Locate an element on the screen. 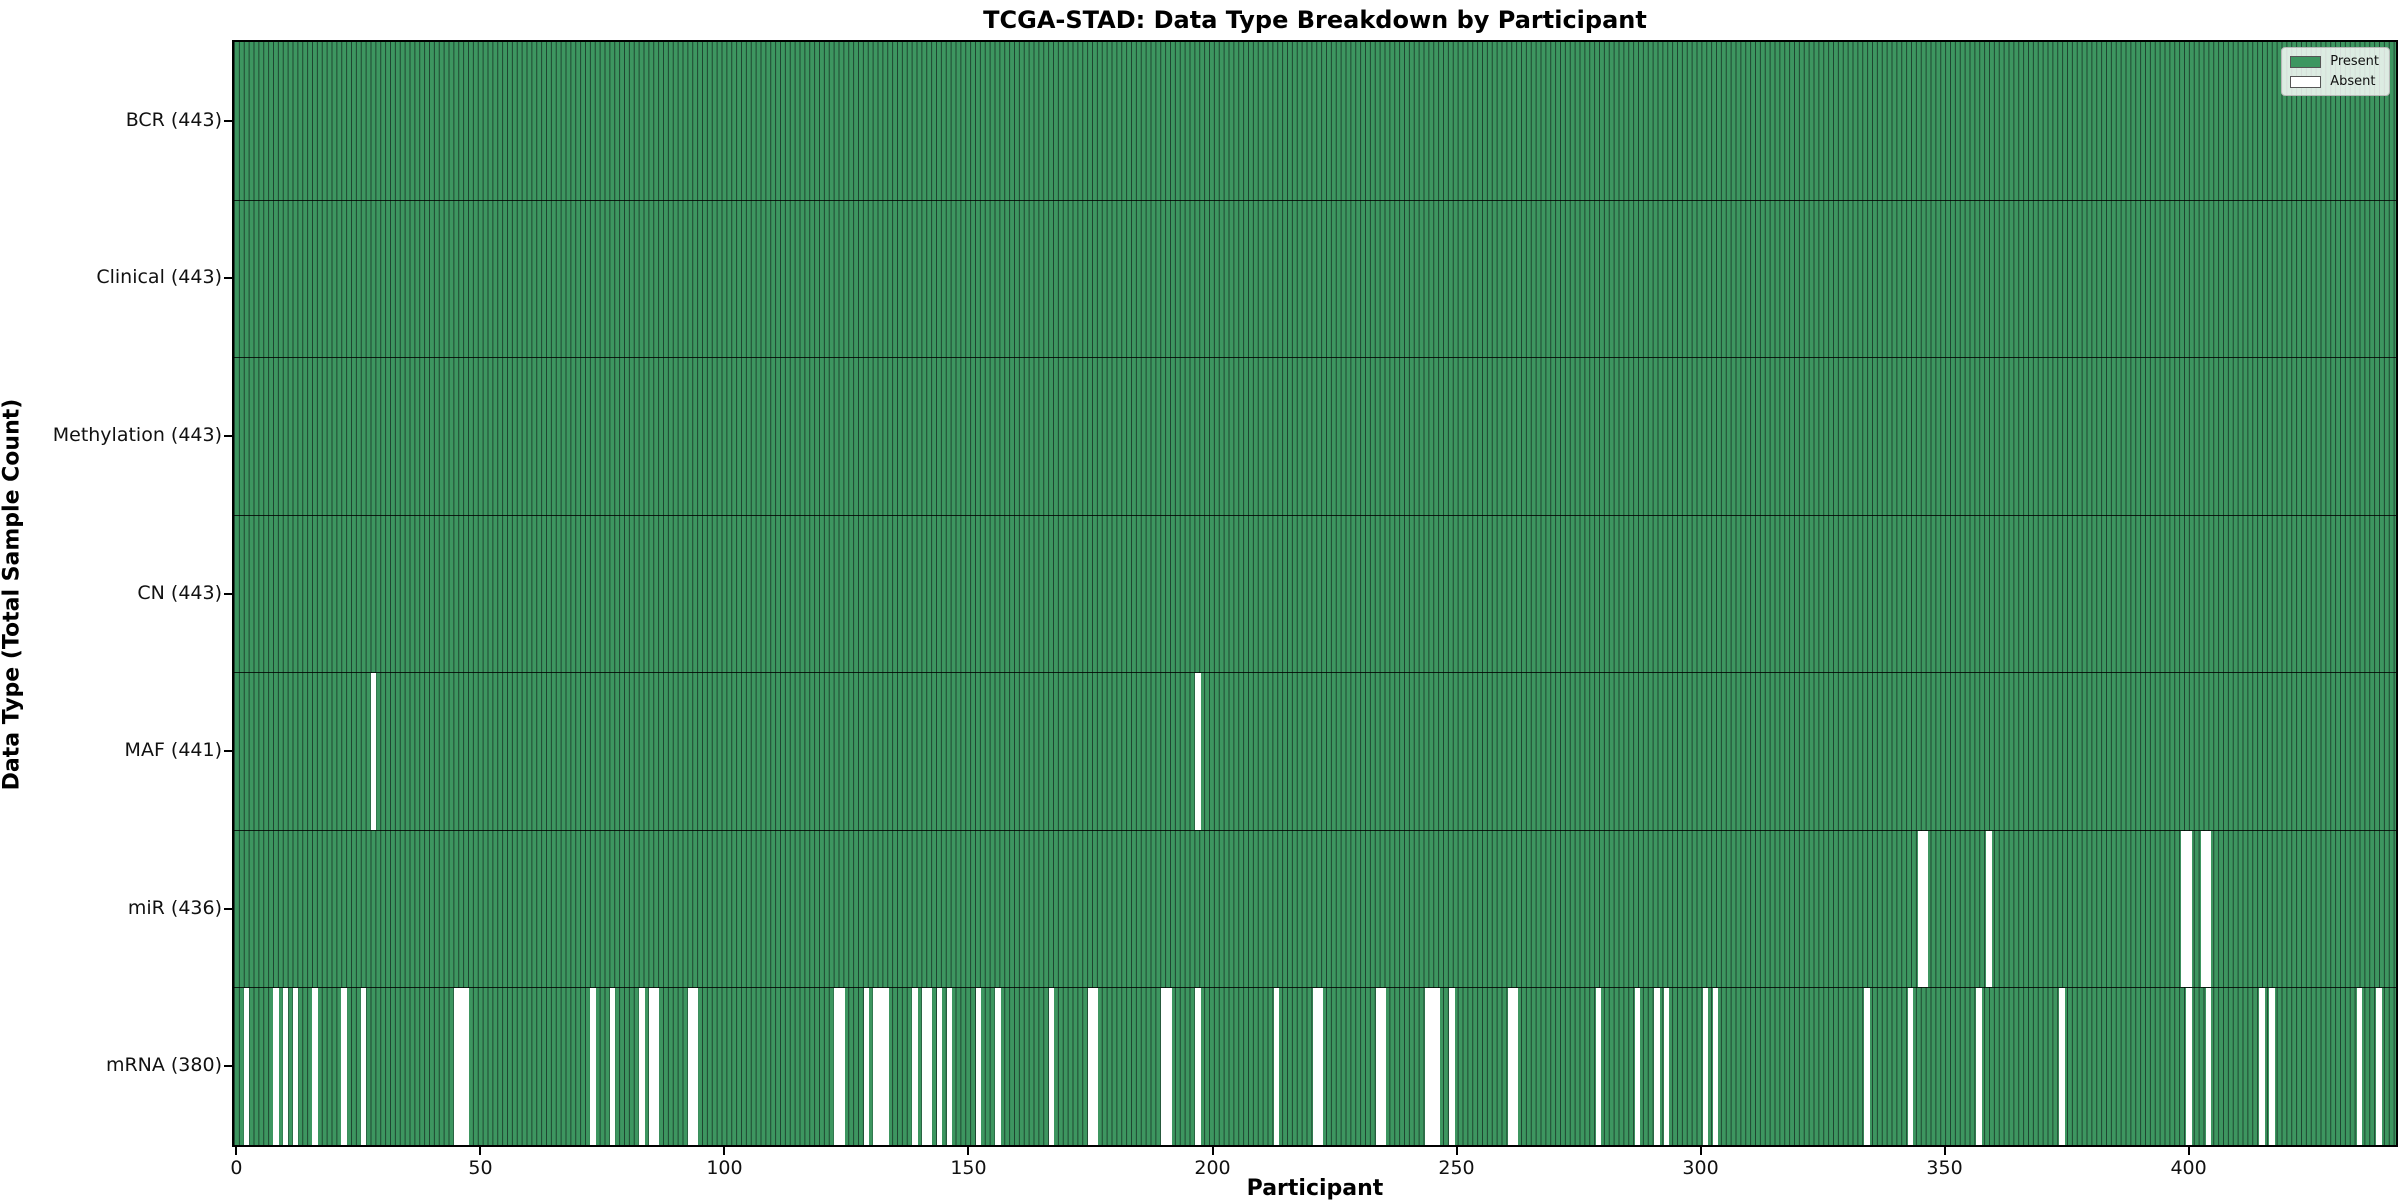 The width and height of the screenshot is (2400, 1200). x-tick-label: 150 is located at coordinates (968, 1168).